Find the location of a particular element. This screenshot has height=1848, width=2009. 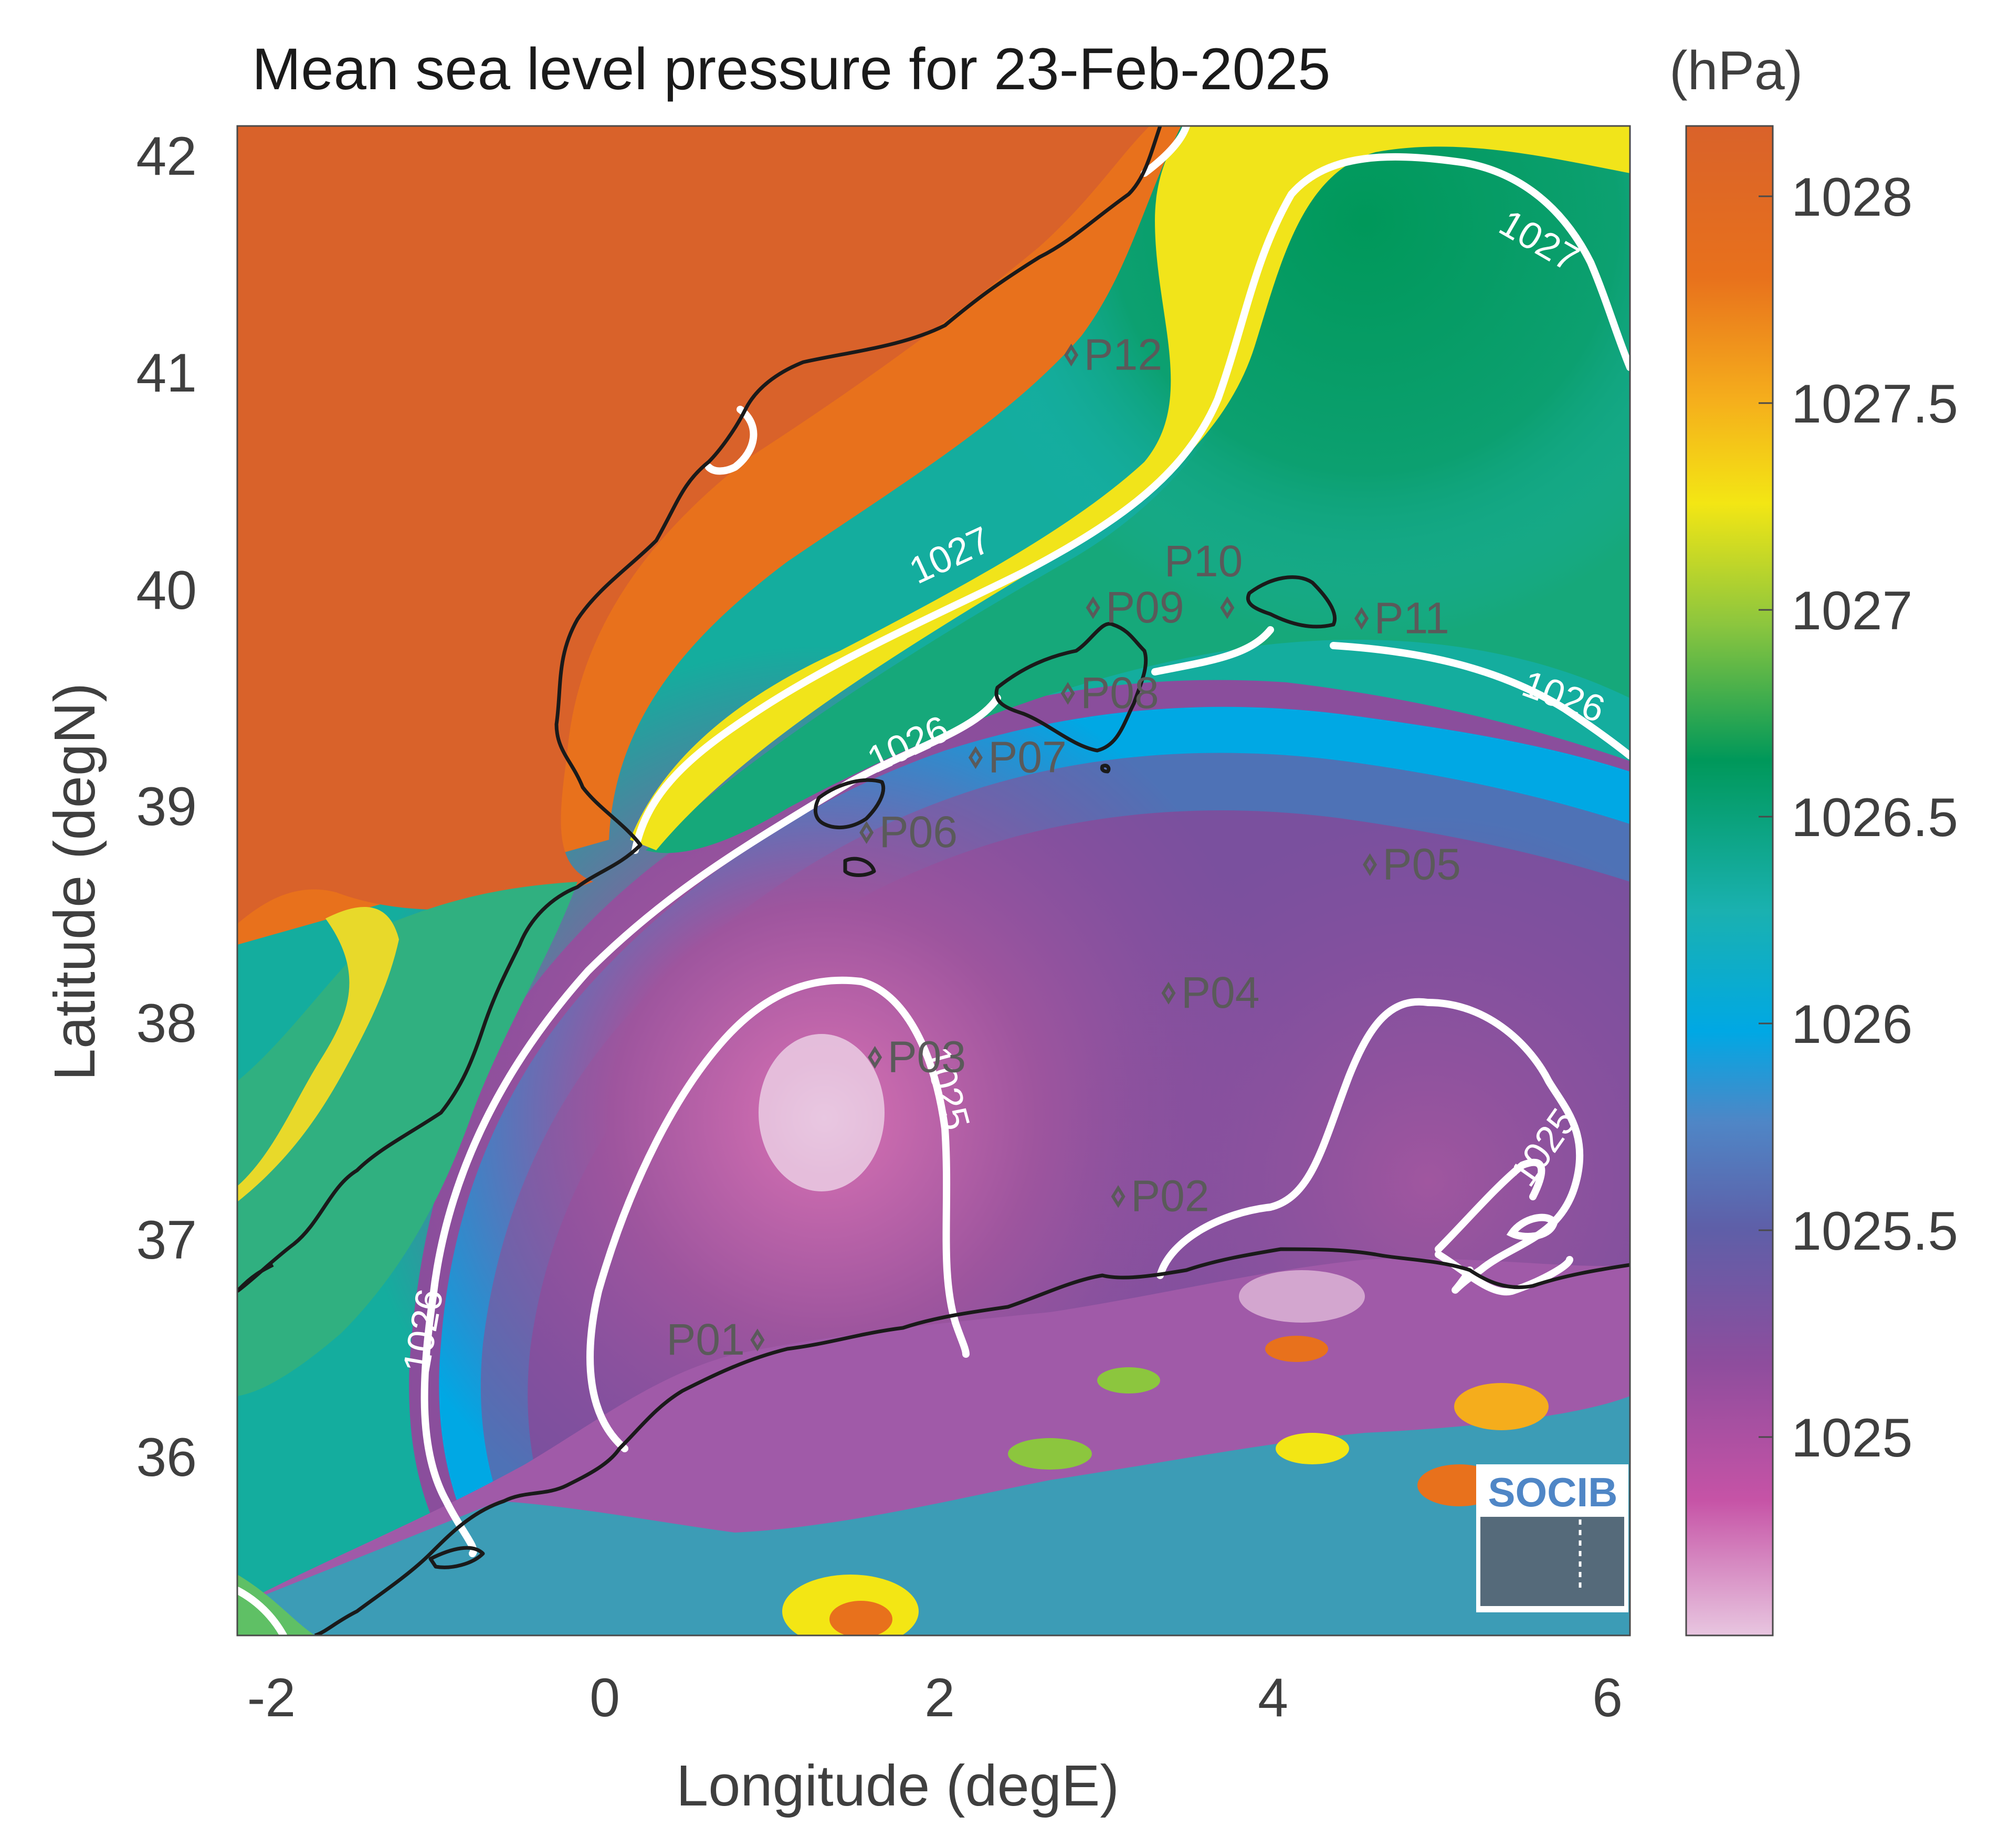

coastline-africa is located at coordinates (972, 1441).